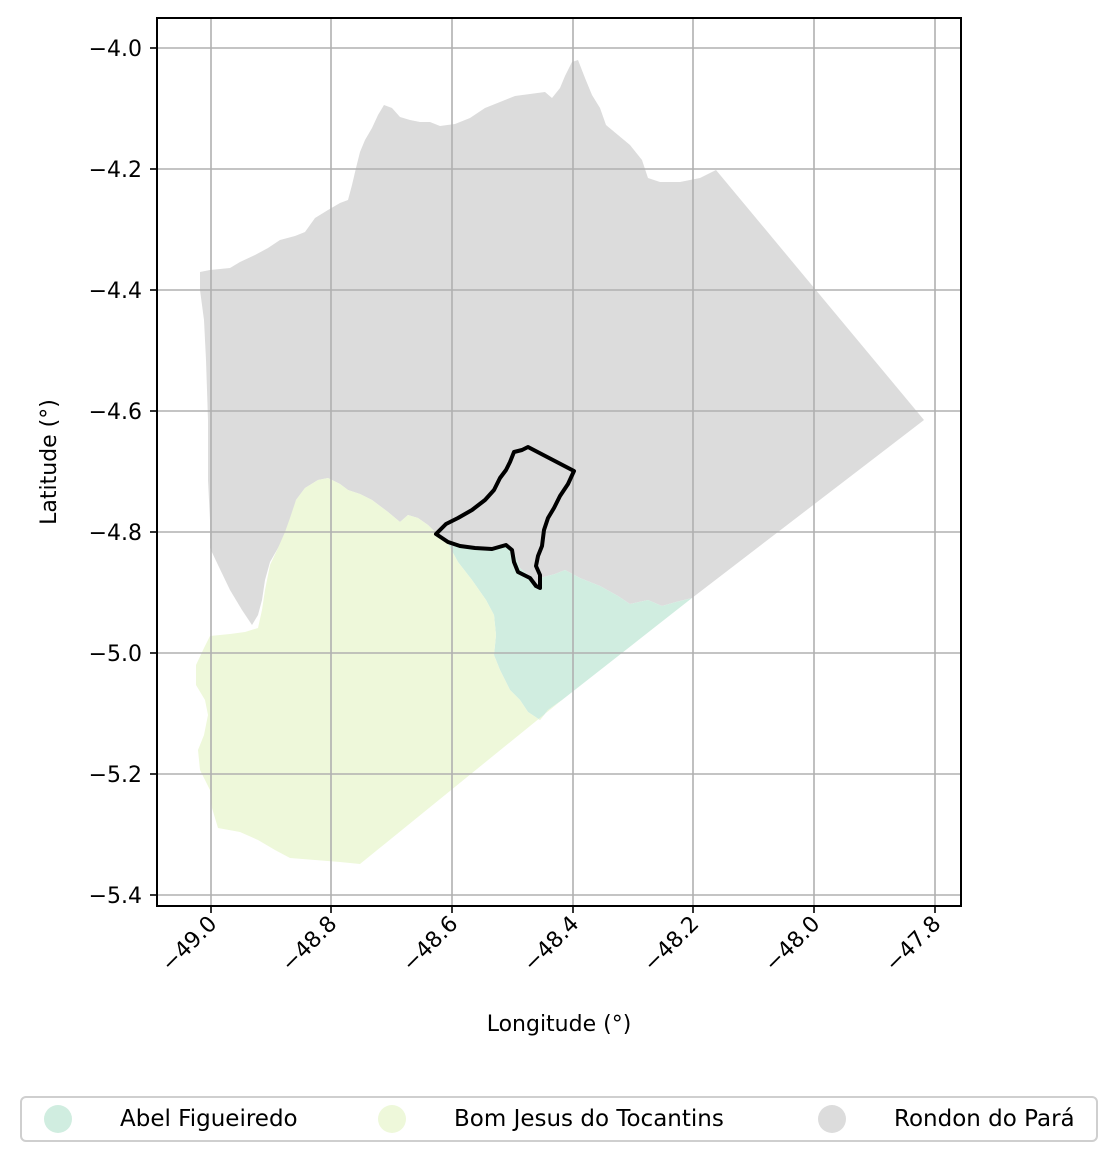 This screenshot has height=1163, width=1118. I want to click on y-axis-label: Latitude (°), so click(49, 462).